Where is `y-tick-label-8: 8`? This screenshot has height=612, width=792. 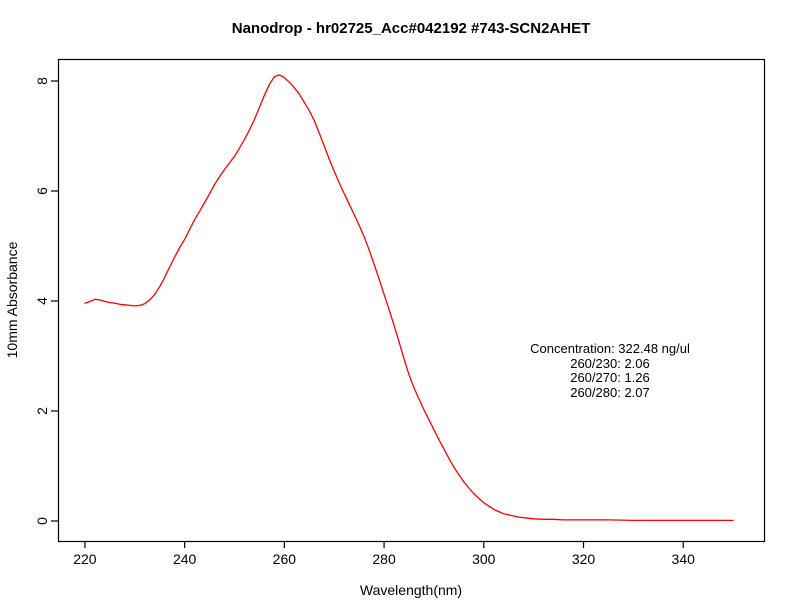 y-tick-label-8: 8 is located at coordinates (42, 81).